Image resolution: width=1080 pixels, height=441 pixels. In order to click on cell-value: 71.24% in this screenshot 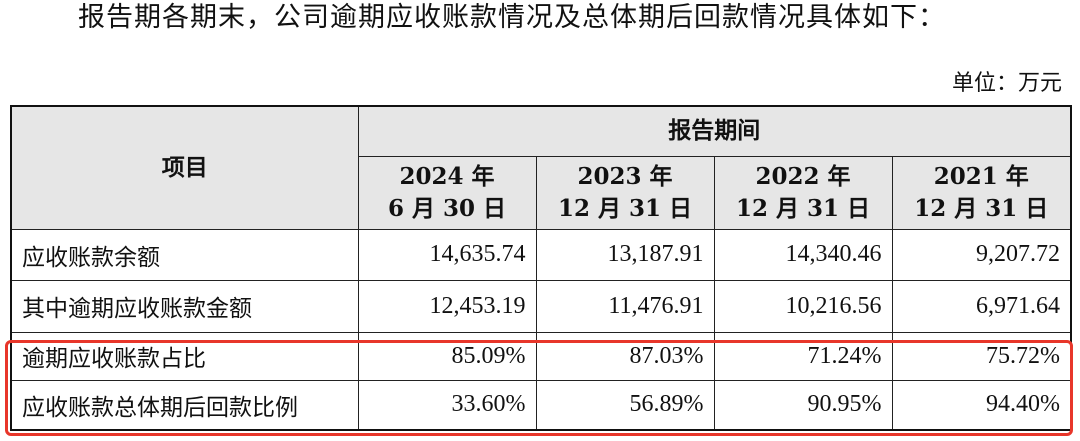, I will do `click(803, 356)`.